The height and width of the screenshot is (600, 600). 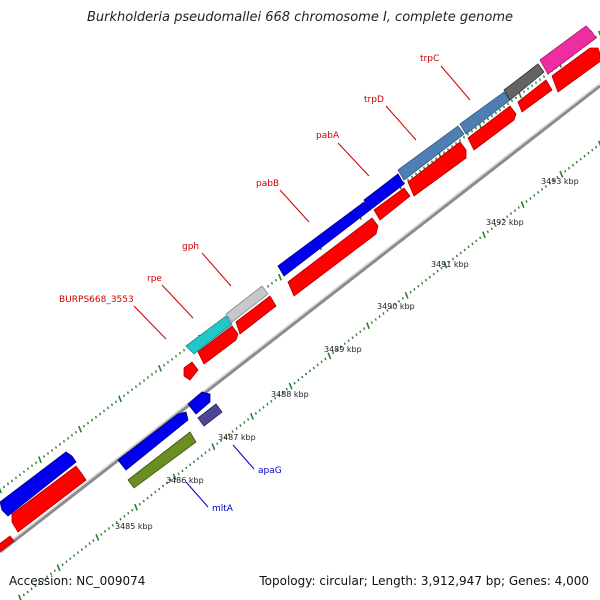 What do you see at coordinates (223, 509) in the screenshot?
I see `gene-label: mltA` at bounding box center [223, 509].